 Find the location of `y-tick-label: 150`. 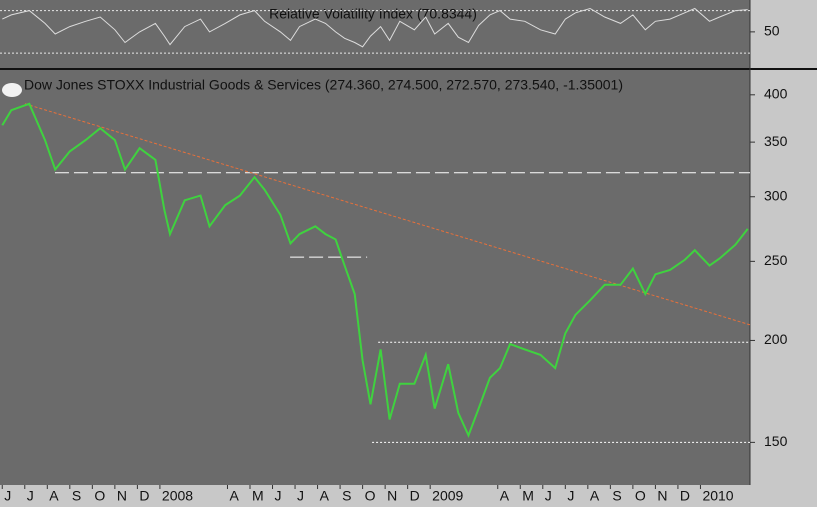

y-tick-label: 150 is located at coordinates (776, 441).